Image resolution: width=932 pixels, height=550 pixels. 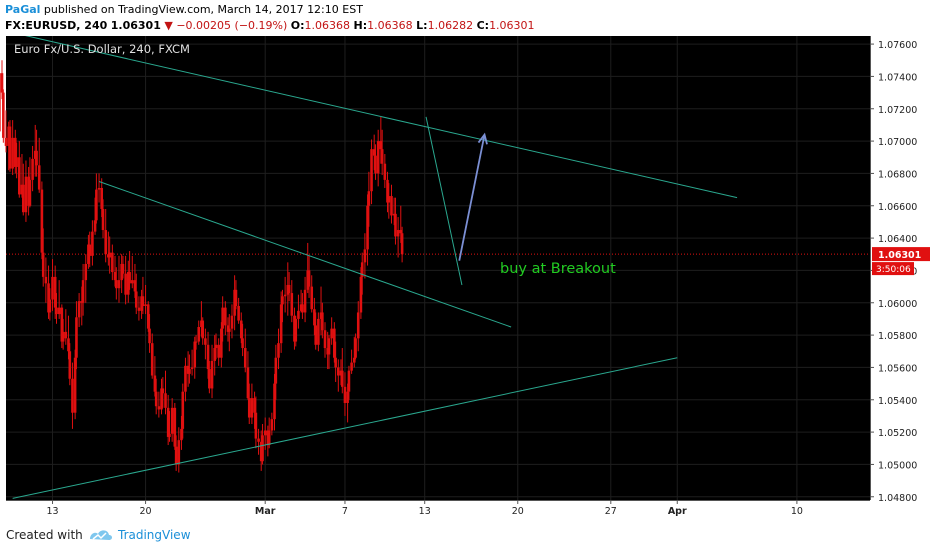 I want to click on y-tick-label: 1.06000, so click(x=897, y=304).